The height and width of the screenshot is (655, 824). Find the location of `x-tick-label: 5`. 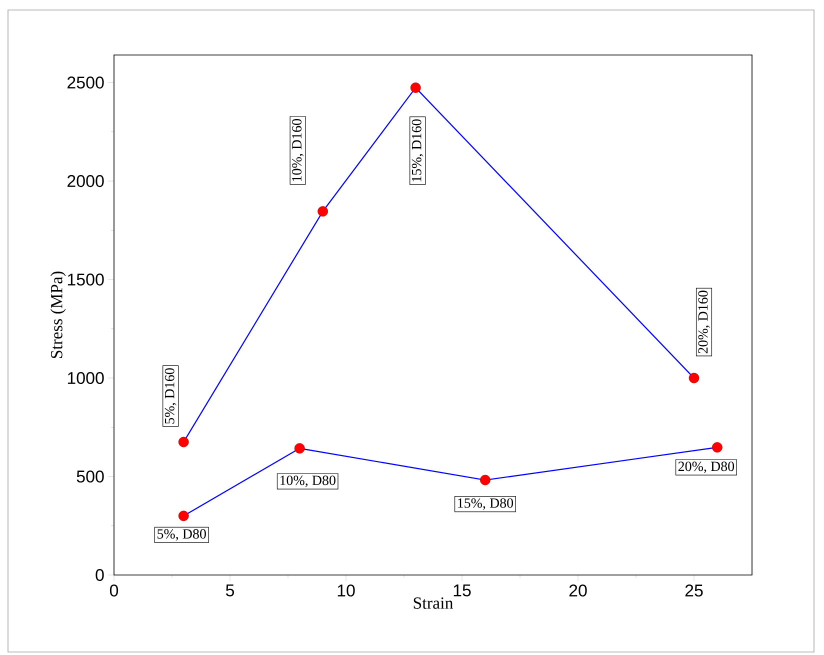

x-tick-label: 5 is located at coordinates (230, 590).